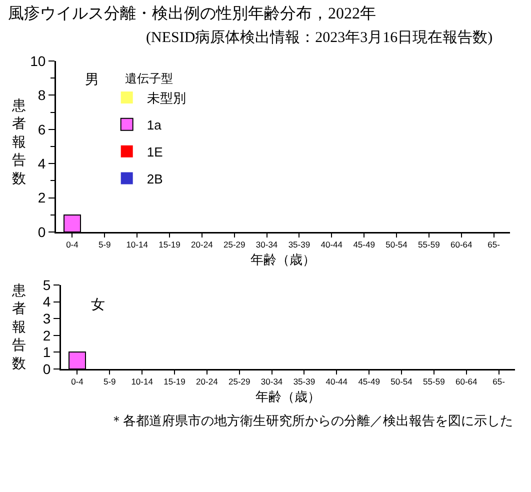 Image resolution: width=531 pixels, height=492 pixels. I want to click on annotation: 女, so click(98, 305).